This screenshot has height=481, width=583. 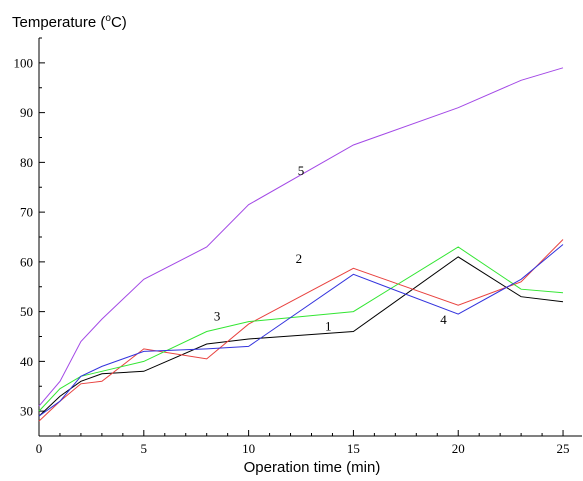 I want to click on x-tick-label: 10, so click(x=248, y=448).